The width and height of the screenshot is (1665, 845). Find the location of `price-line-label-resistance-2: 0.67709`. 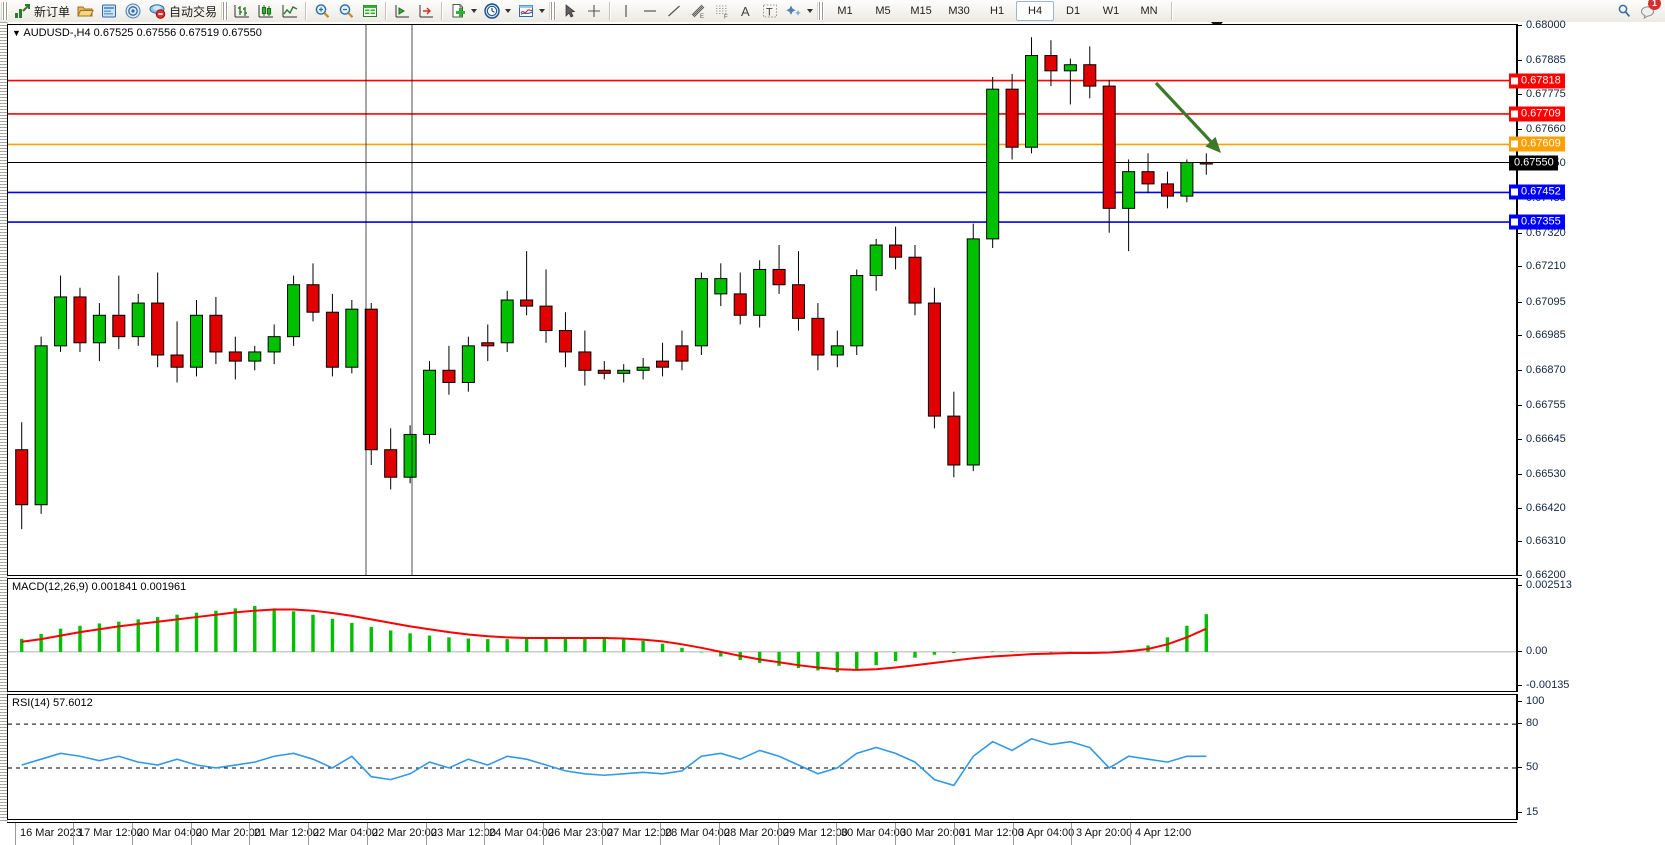

price-line-label-resistance-2: 0.67709 is located at coordinates (1537, 114).